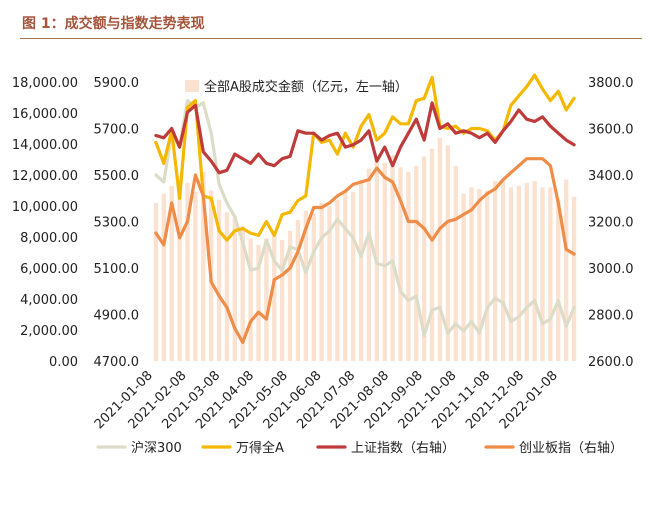  I want to click on right-tick-label: 2600.0, so click(611, 362).